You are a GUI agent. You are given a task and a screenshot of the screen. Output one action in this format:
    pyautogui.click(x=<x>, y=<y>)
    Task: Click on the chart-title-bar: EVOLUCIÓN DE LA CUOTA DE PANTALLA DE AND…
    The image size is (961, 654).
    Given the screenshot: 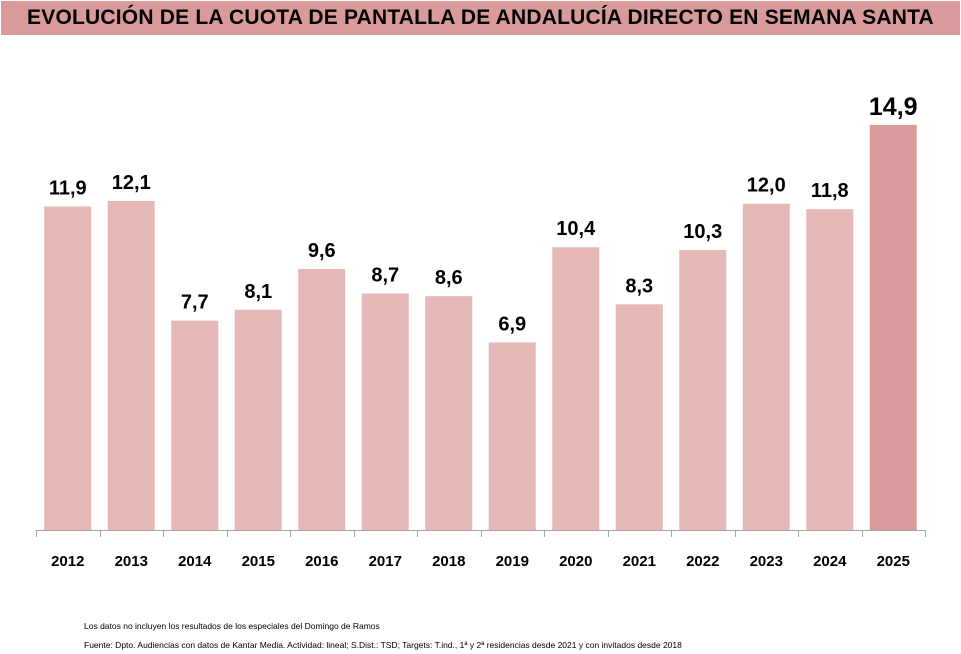 What is the action you would take?
    pyautogui.click(x=480, y=18)
    